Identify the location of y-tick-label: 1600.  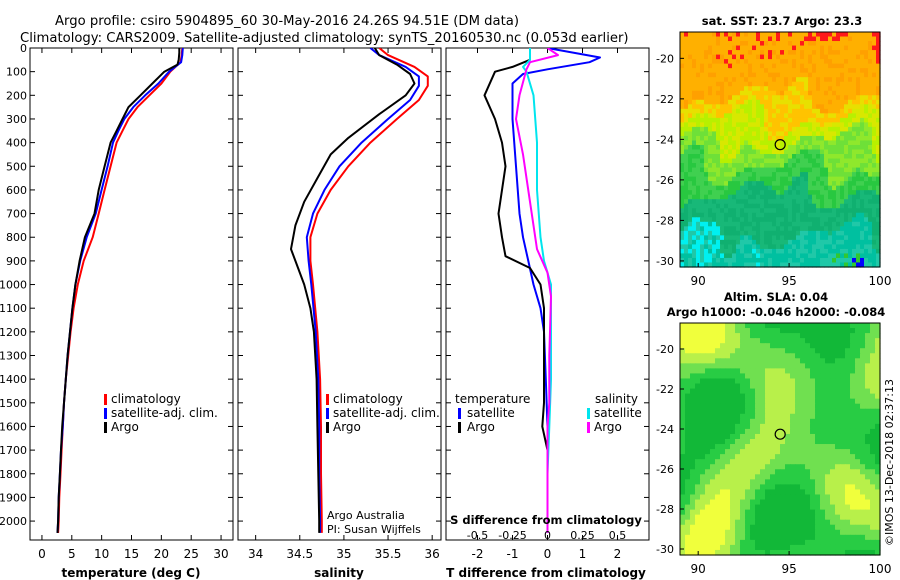
(13, 426).